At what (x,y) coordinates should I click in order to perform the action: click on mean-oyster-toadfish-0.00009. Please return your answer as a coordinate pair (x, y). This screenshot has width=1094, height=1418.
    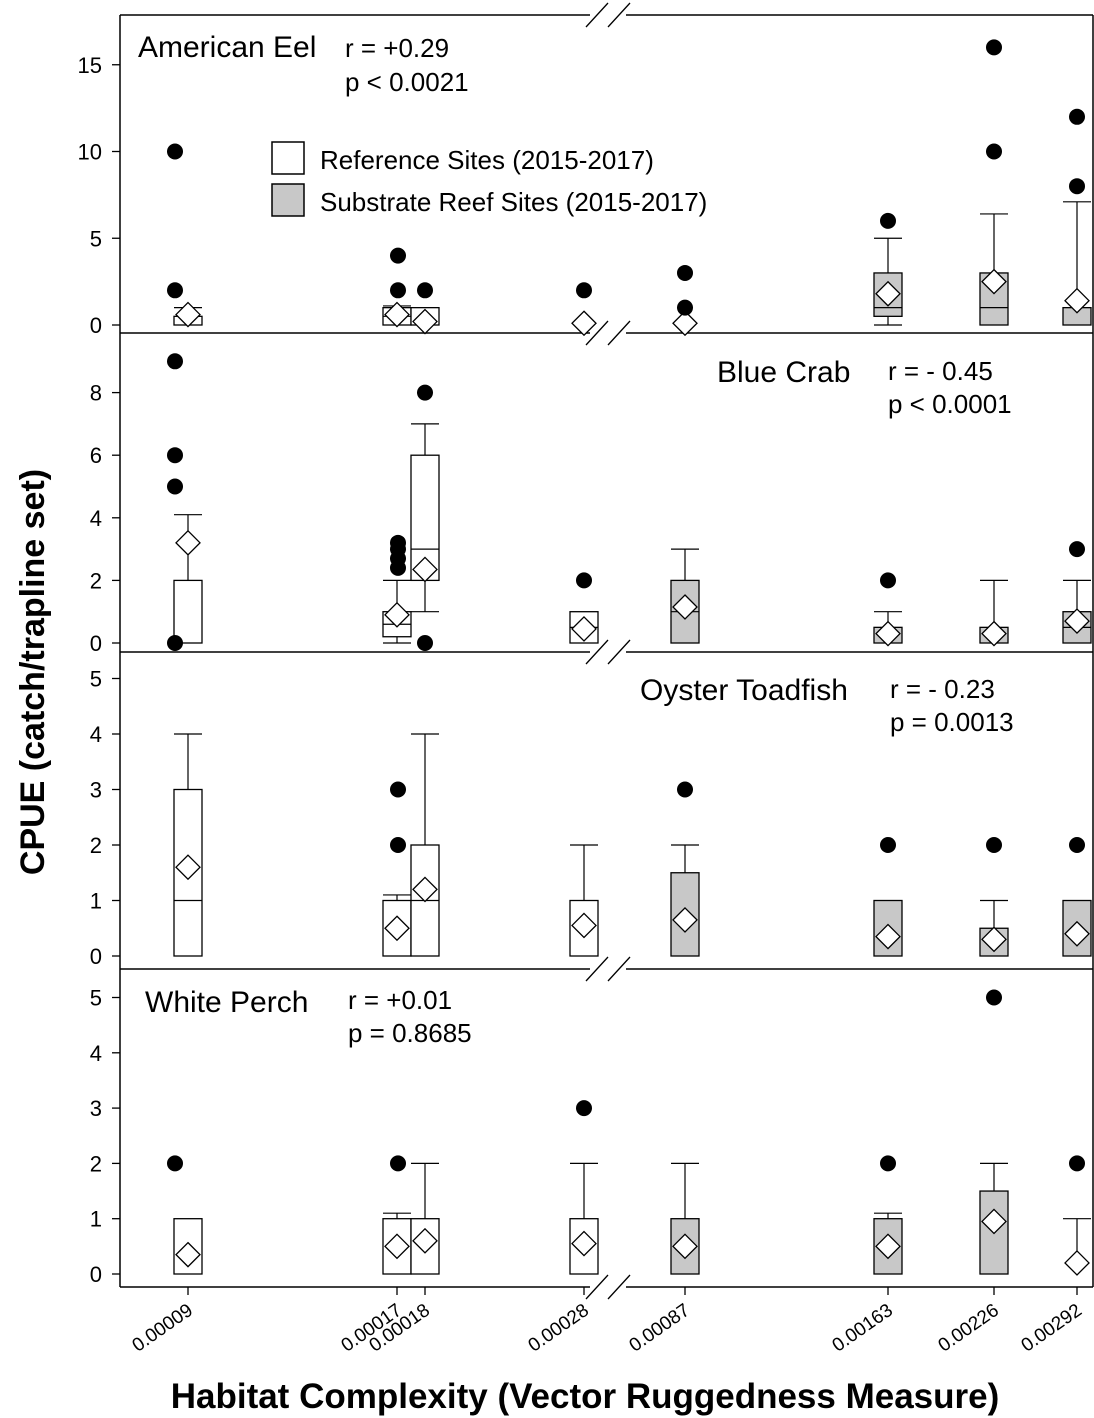
    Looking at the image, I should click on (188, 867).